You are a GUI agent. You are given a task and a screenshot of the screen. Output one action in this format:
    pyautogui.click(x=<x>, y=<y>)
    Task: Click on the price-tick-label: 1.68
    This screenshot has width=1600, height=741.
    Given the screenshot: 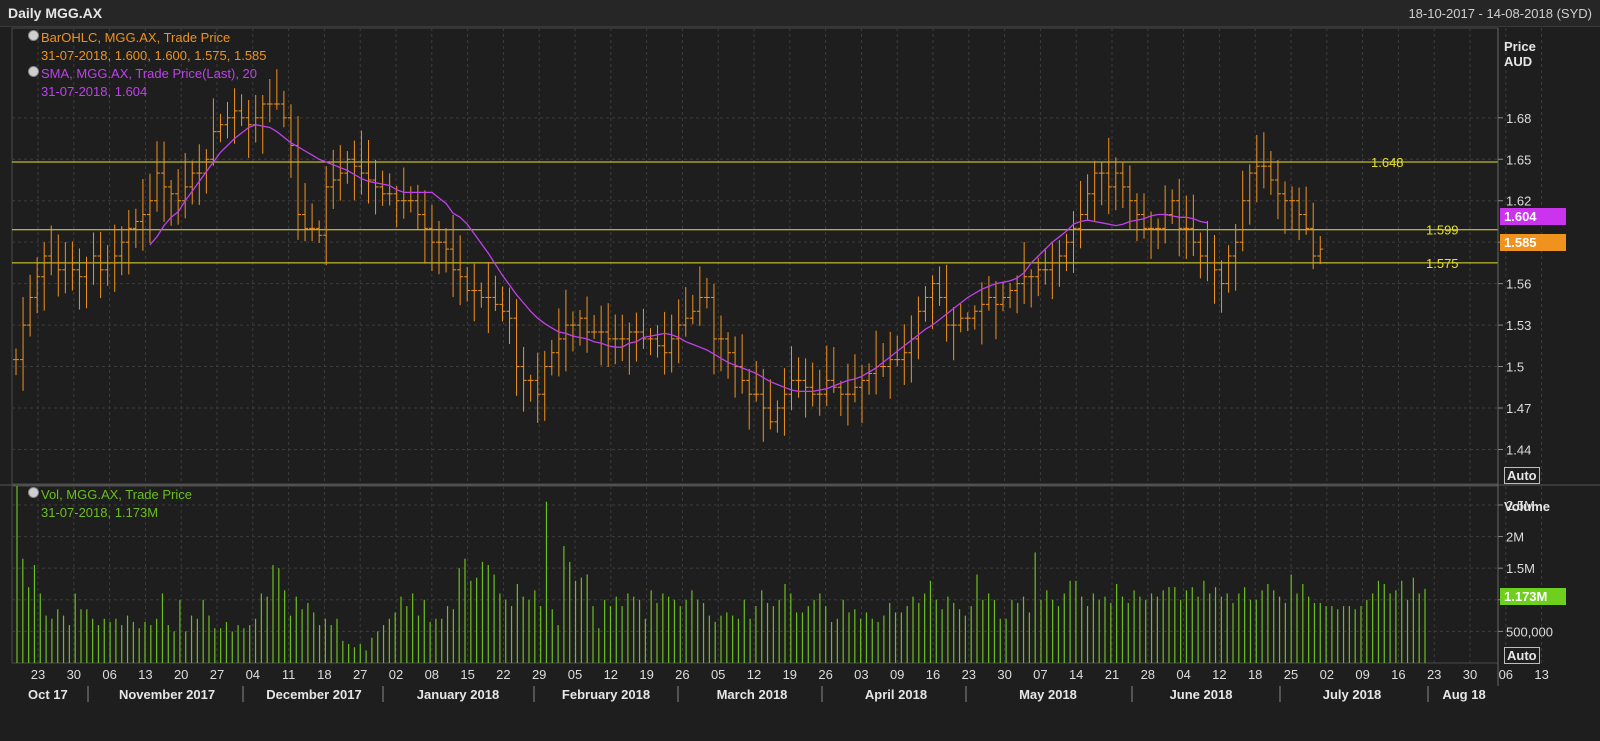 What is the action you would take?
    pyautogui.click(x=1518, y=118)
    